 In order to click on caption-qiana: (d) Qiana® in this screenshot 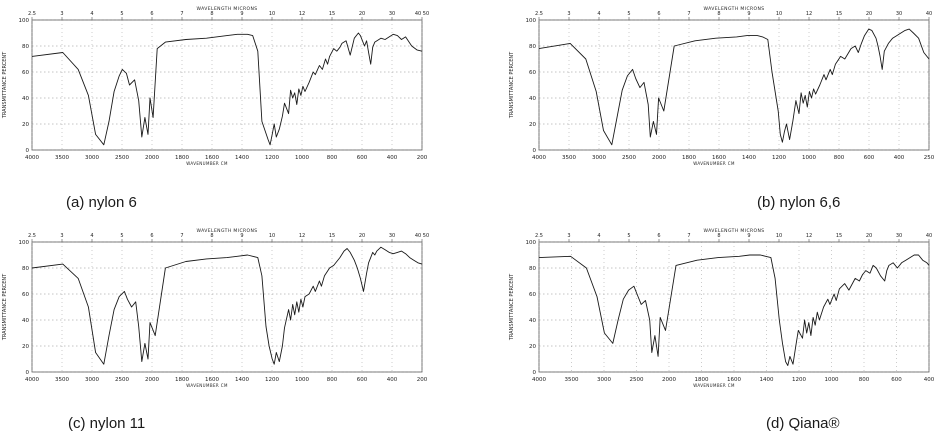, I will do `click(803, 423)`.